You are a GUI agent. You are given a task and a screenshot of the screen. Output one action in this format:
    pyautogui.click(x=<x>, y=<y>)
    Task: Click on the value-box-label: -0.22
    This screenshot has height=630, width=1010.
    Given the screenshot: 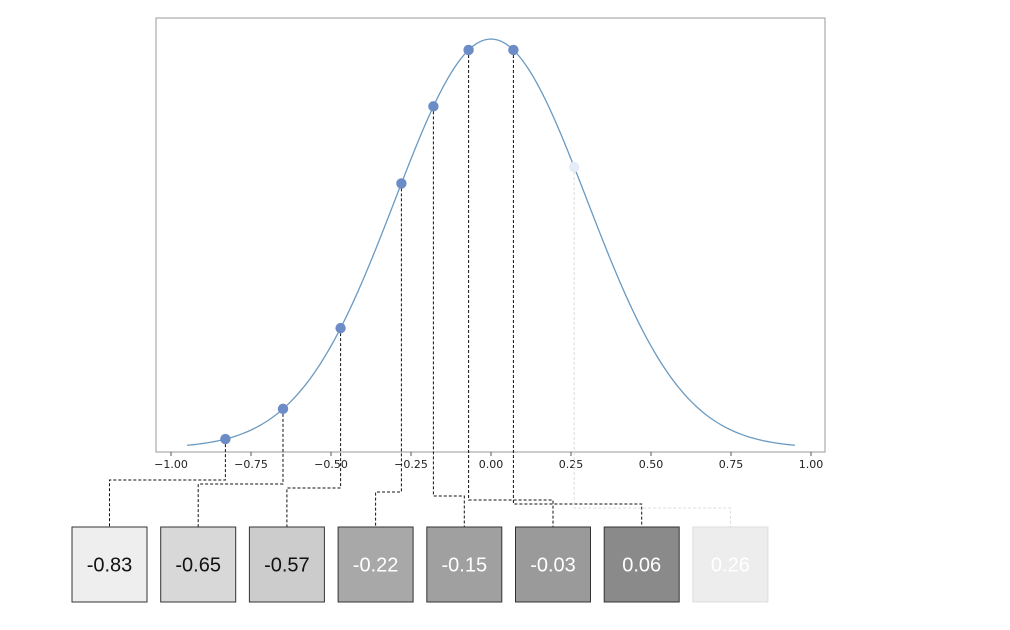 What is the action you would take?
    pyautogui.click(x=376, y=566)
    